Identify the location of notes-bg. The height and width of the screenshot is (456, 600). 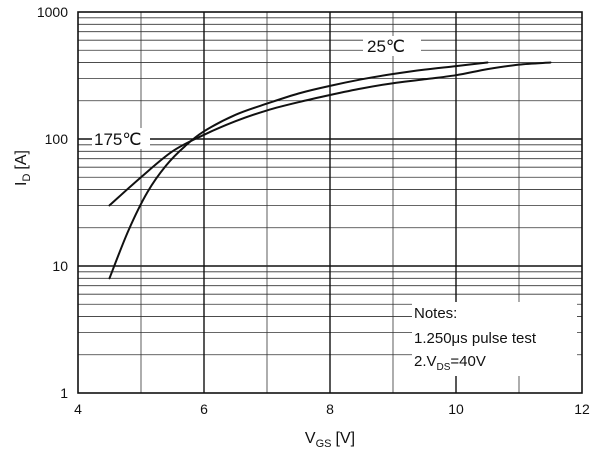
(494, 339).